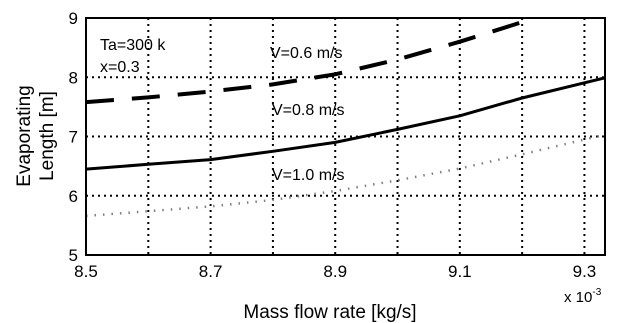 The image size is (621, 323). I want to click on y-axis-label-line1: Evaporating, so click(24, 135).